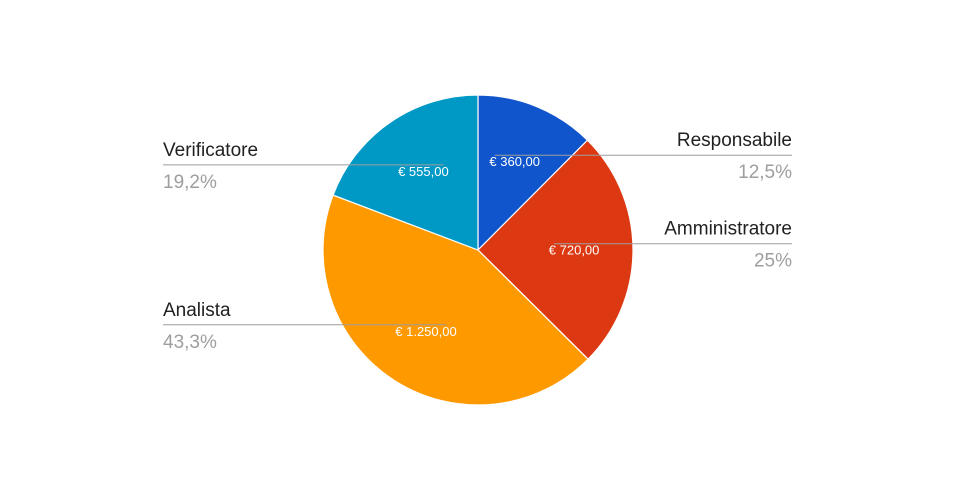  I want to click on pie-slice-verificatore, so click(405, 172).